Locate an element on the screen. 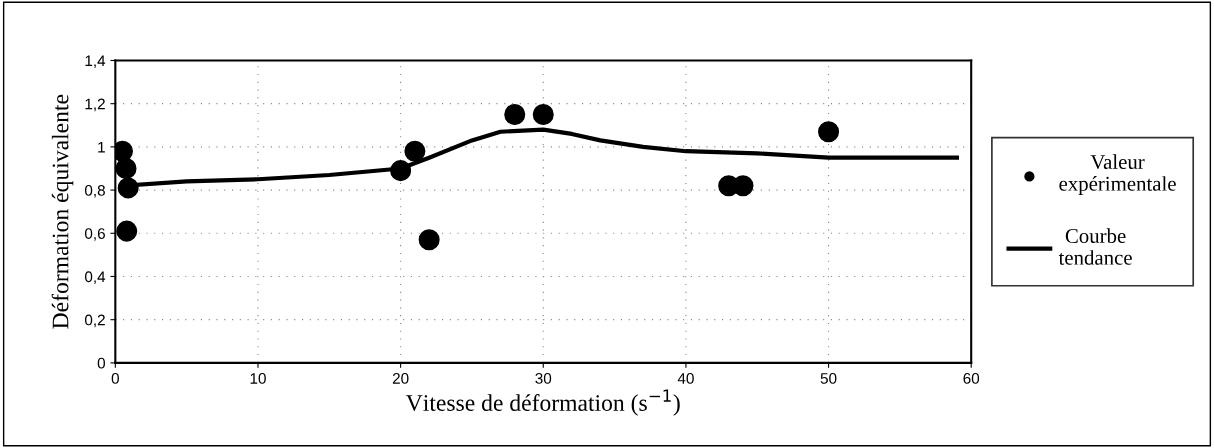 Image resolution: width=1214 pixels, height=448 pixels. x-tick-label: 50 is located at coordinates (828, 378).